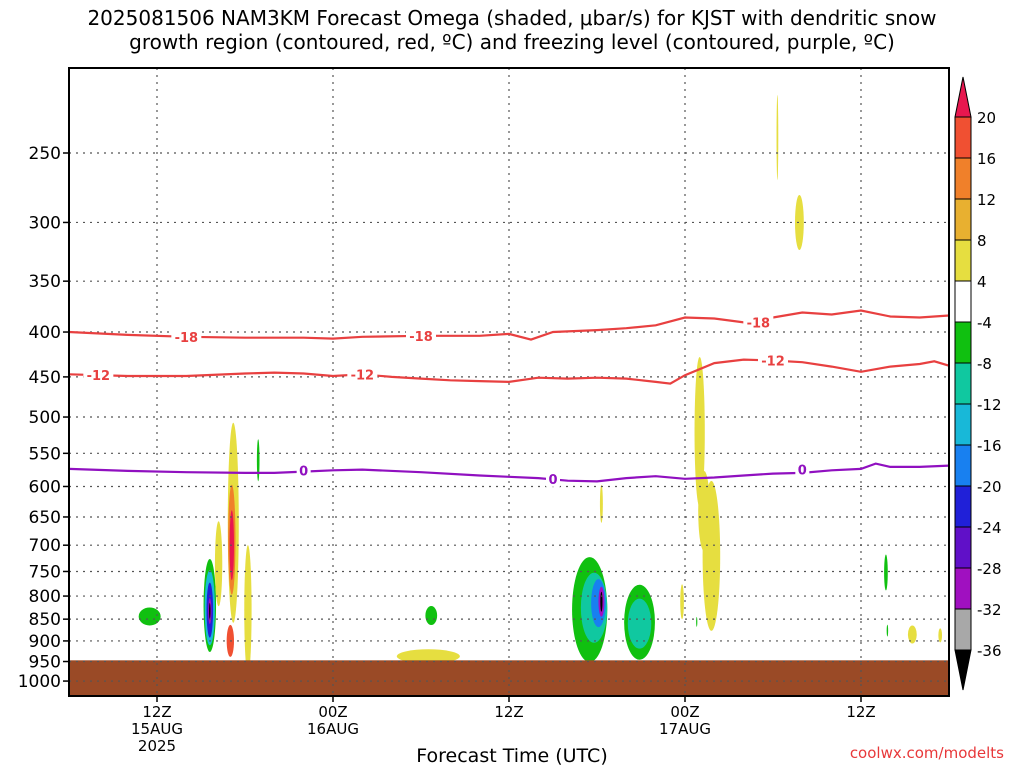 This screenshot has height=768, width=1024. What do you see at coordinates (45, 620) in the screenshot?
I see `y-tick-label: 850` at bounding box center [45, 620].